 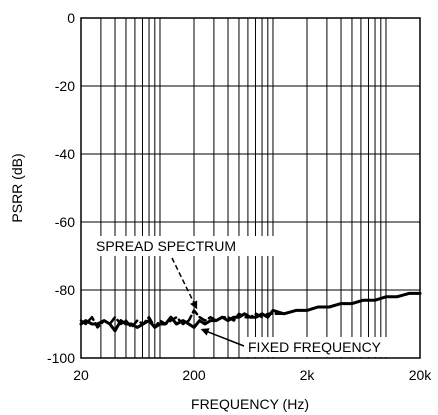 I want to click on series-layer, so click(x=250, y=312).